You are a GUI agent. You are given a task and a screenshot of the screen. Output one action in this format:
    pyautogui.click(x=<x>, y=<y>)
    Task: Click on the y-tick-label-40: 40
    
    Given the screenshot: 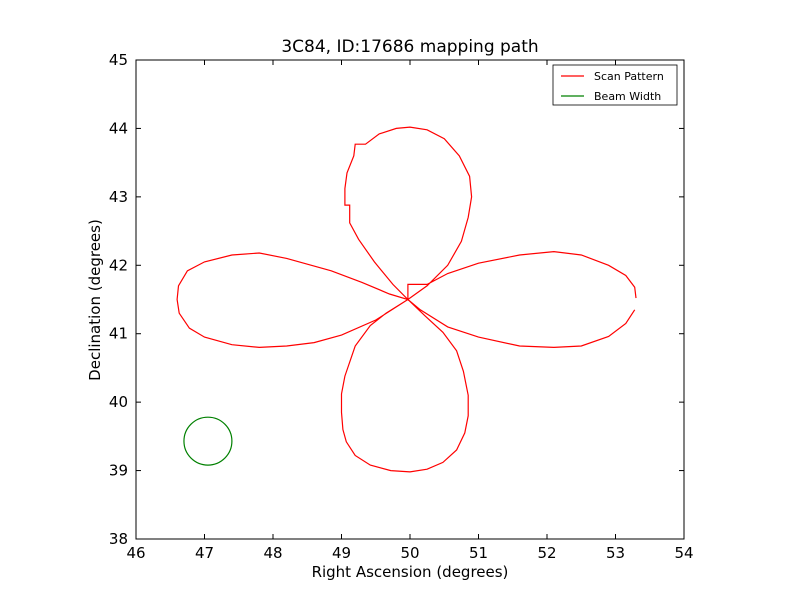 What is the action you would take?
    pyautogui.click(x=118, y=402)
    